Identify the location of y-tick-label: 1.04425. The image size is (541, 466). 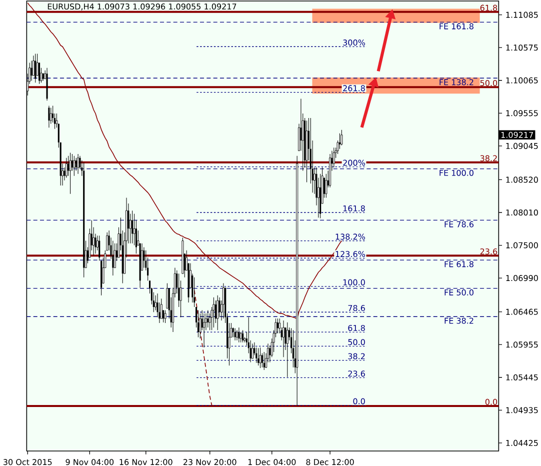
(522, 443).